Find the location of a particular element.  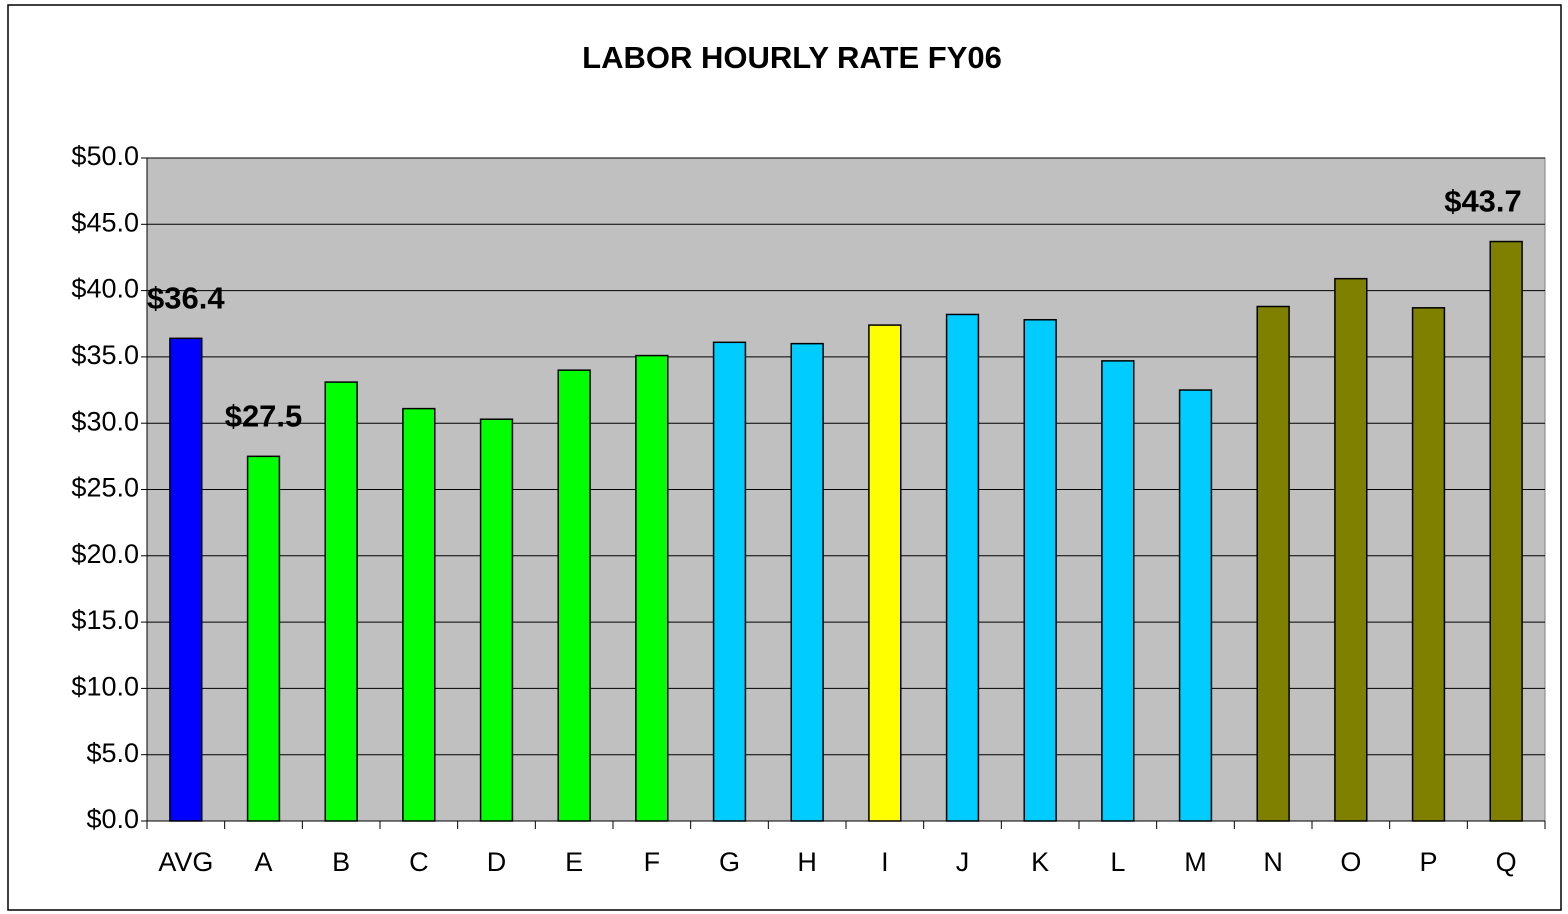

x-tick-label: K is located at coordinates (1040, 862).